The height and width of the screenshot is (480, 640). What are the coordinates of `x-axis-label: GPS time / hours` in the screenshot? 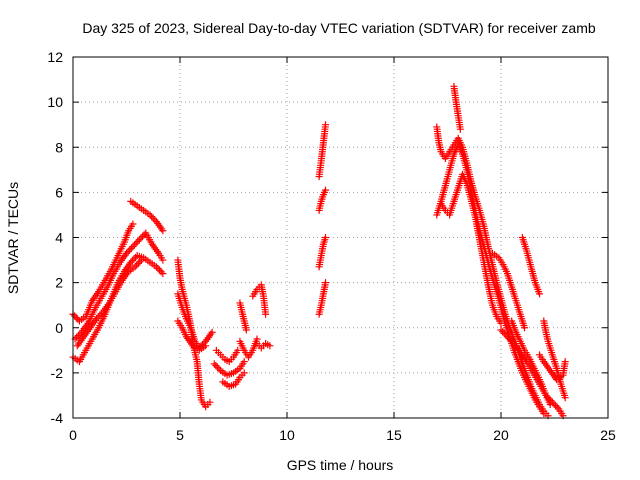 It's located at (340, 465).